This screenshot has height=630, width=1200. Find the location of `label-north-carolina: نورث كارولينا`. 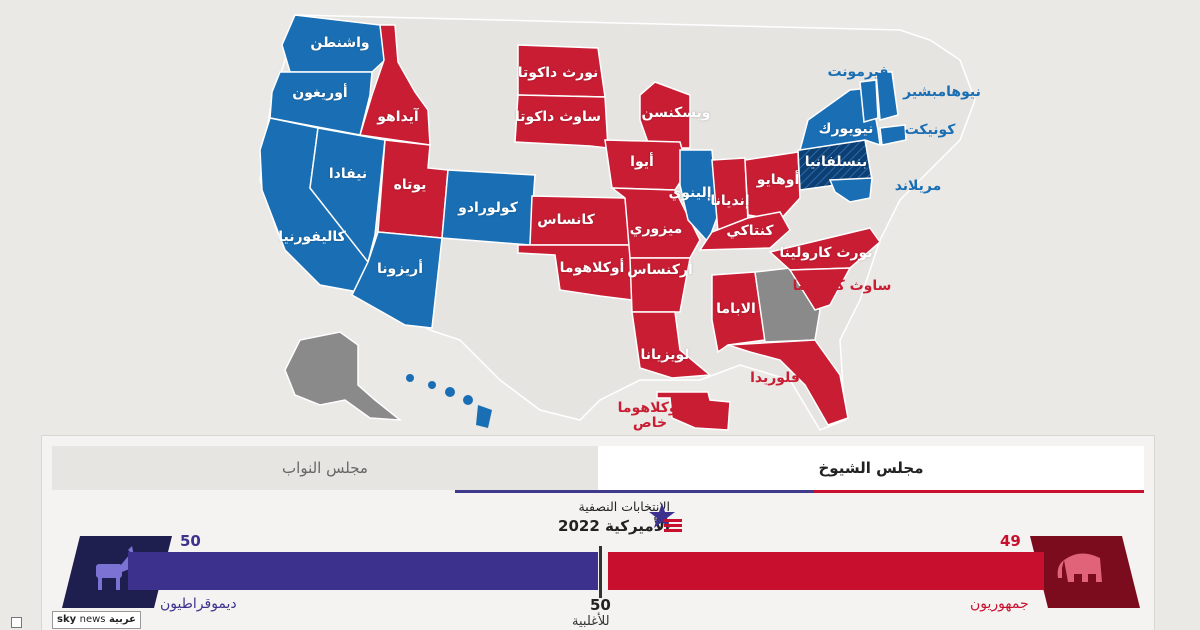

label-north-carolina: نورث كارولينا is located at coordinates (826, 253).